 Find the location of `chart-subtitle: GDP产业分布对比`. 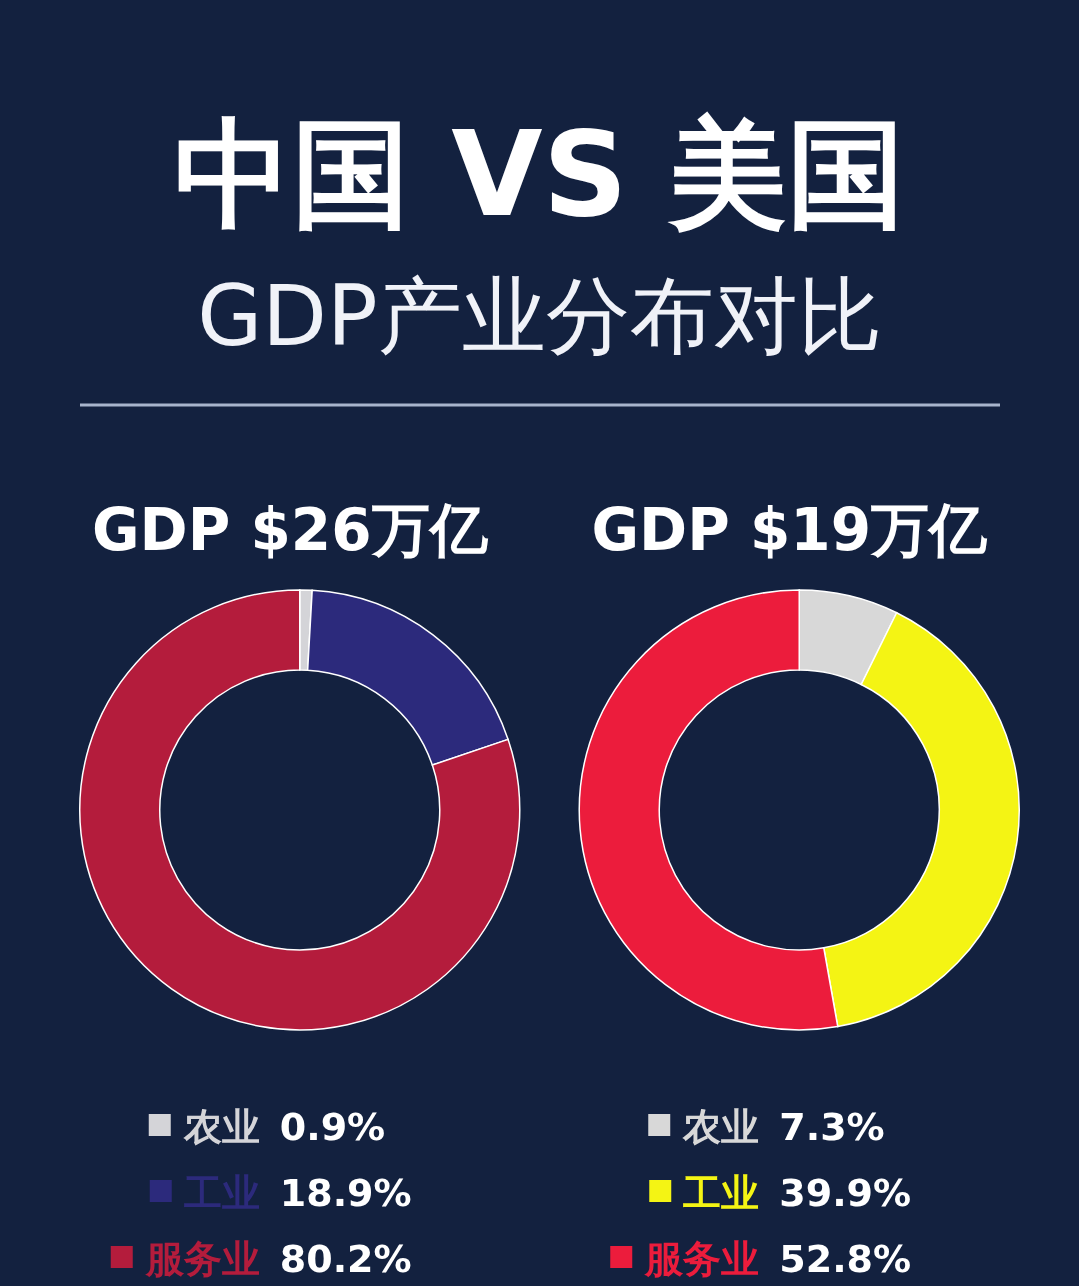

chart-subtitle: GDP产业分布对比 is located at coordinates (539, 316).